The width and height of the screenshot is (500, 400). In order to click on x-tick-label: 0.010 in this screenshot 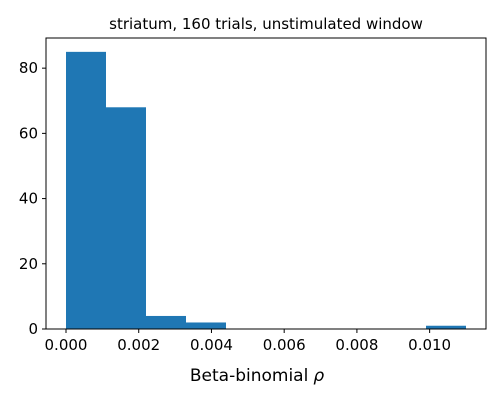, I will do `click(429, 345)`.